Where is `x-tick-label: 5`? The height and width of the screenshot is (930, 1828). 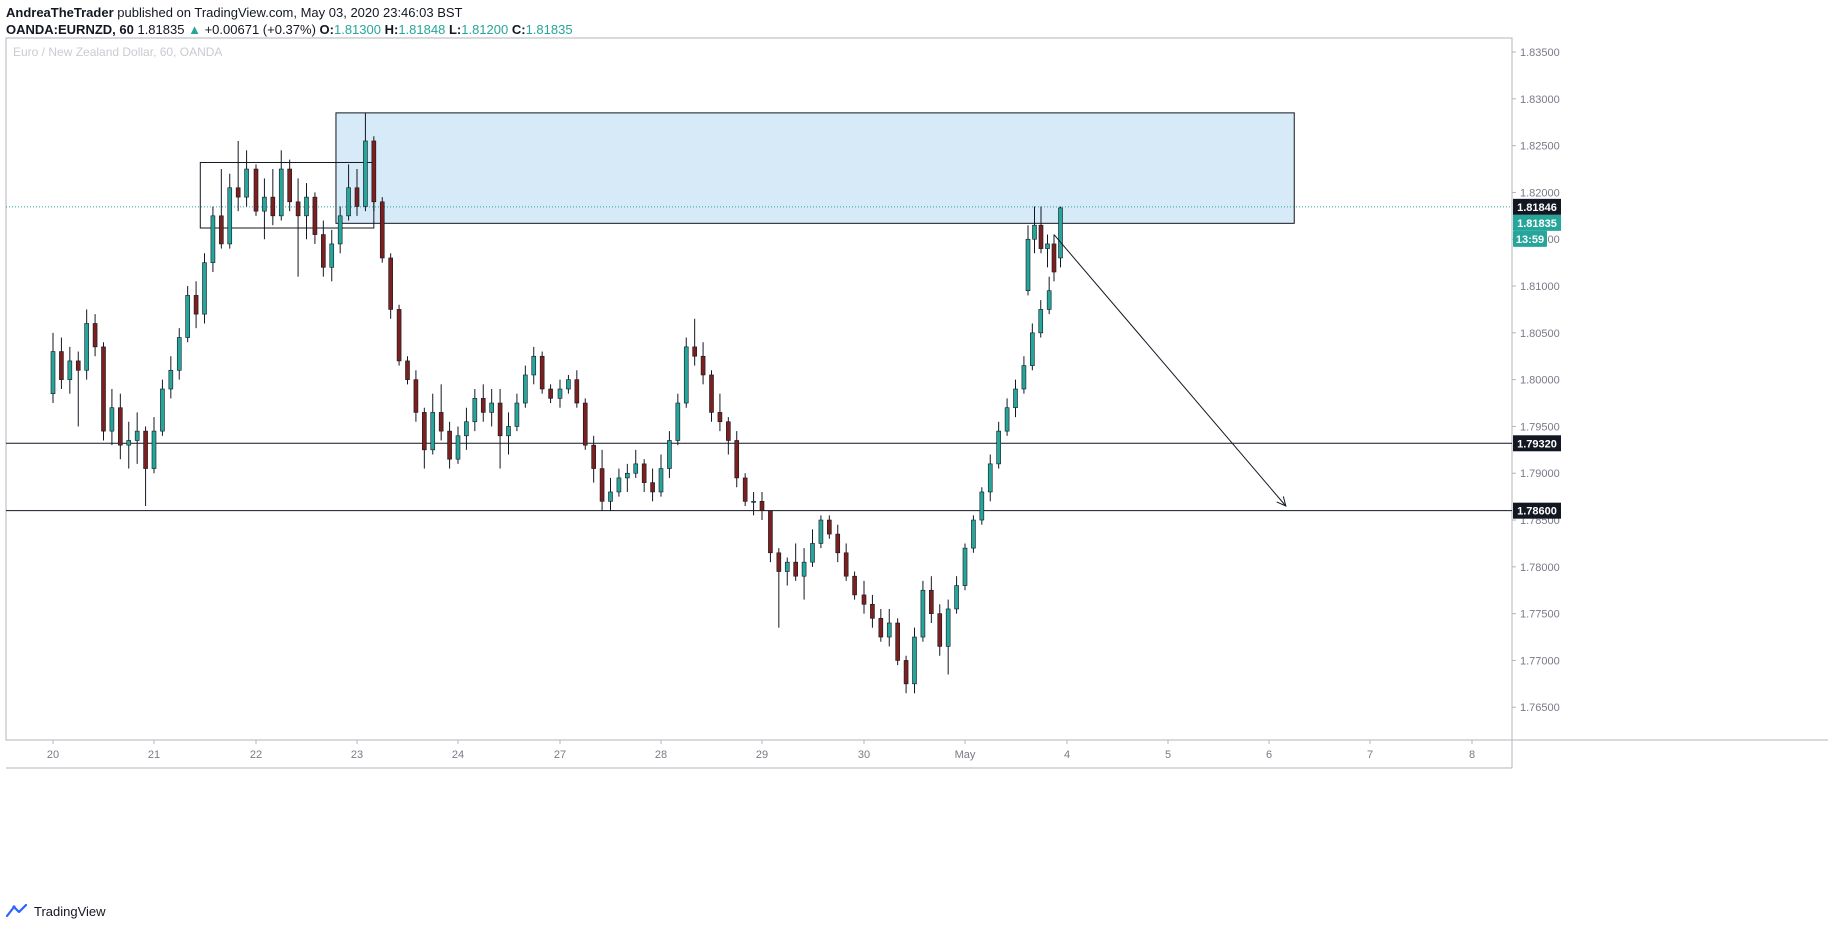
x-tick-label: 5 is located at coordinates (1168, 755).